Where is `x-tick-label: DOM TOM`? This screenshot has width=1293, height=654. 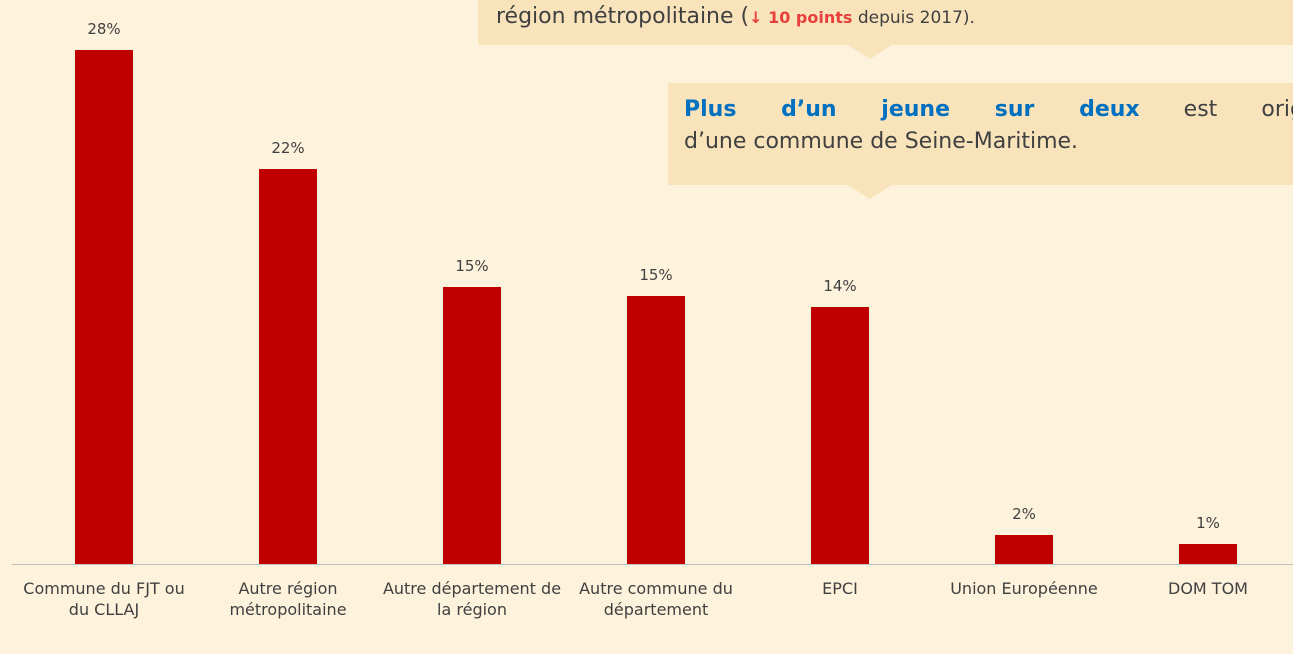 x-tick-label: DOM TOM is located at coordinates (1208, 588).